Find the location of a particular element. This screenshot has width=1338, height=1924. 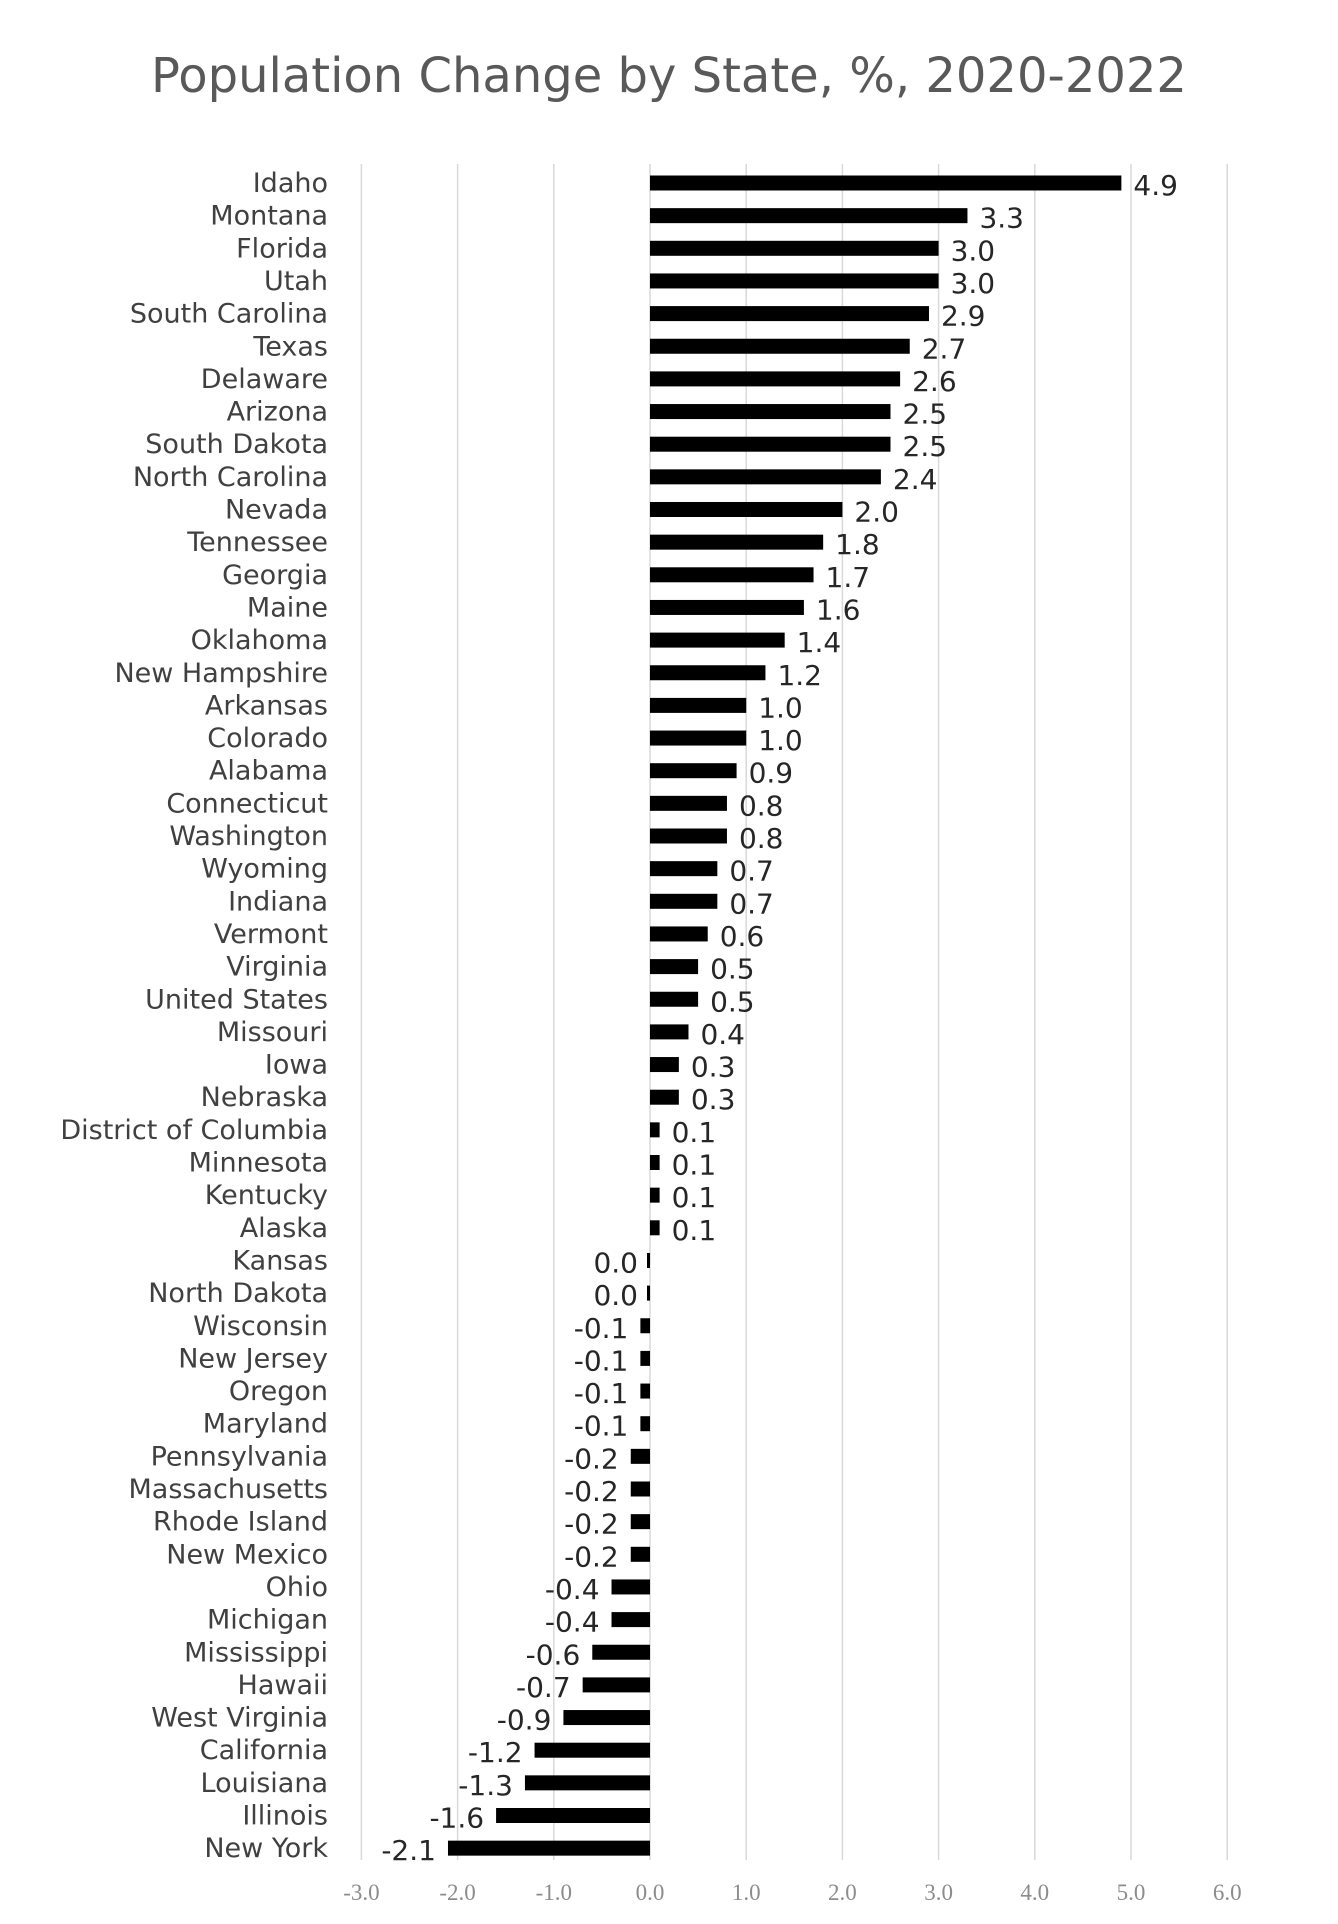

category-label: Delaware is located at coordinates (264, 379).